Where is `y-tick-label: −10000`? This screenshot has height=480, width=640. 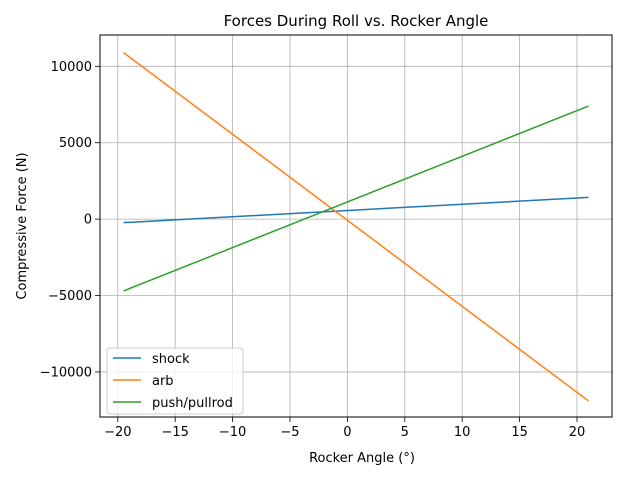 y-tick-label: −10000 is located at coordinates (66, 372).